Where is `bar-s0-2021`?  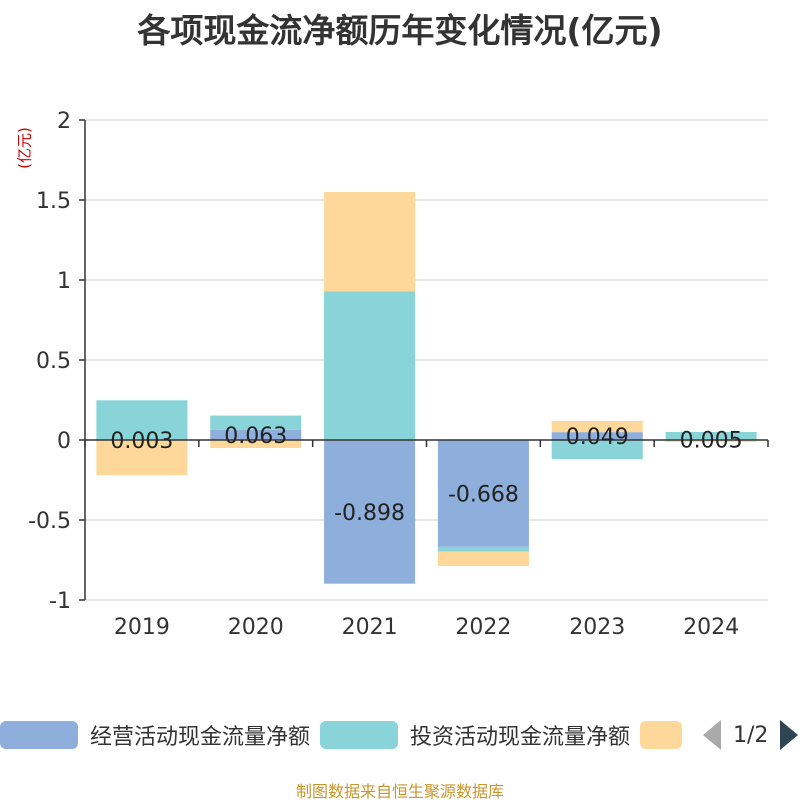 bar-s0-2021 is located at coordinates (370, 512).